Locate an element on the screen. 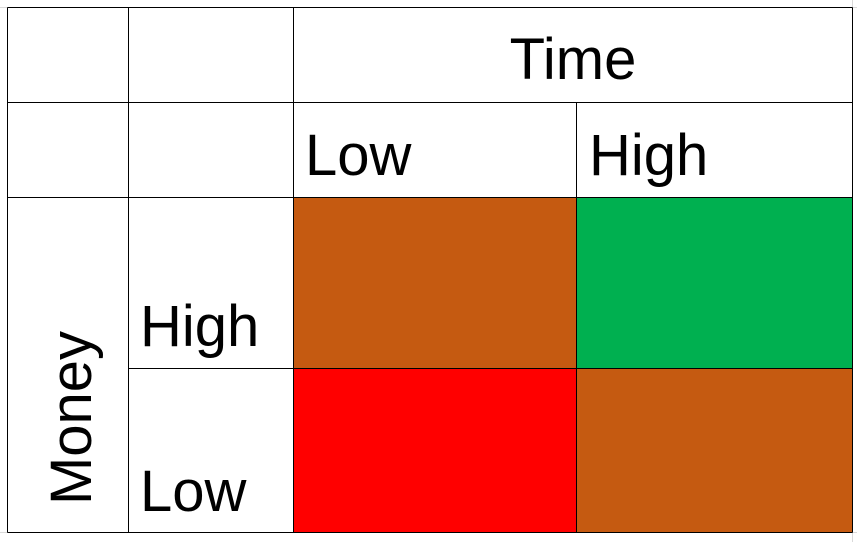  column-label: High is located at coordinates (648, 155).